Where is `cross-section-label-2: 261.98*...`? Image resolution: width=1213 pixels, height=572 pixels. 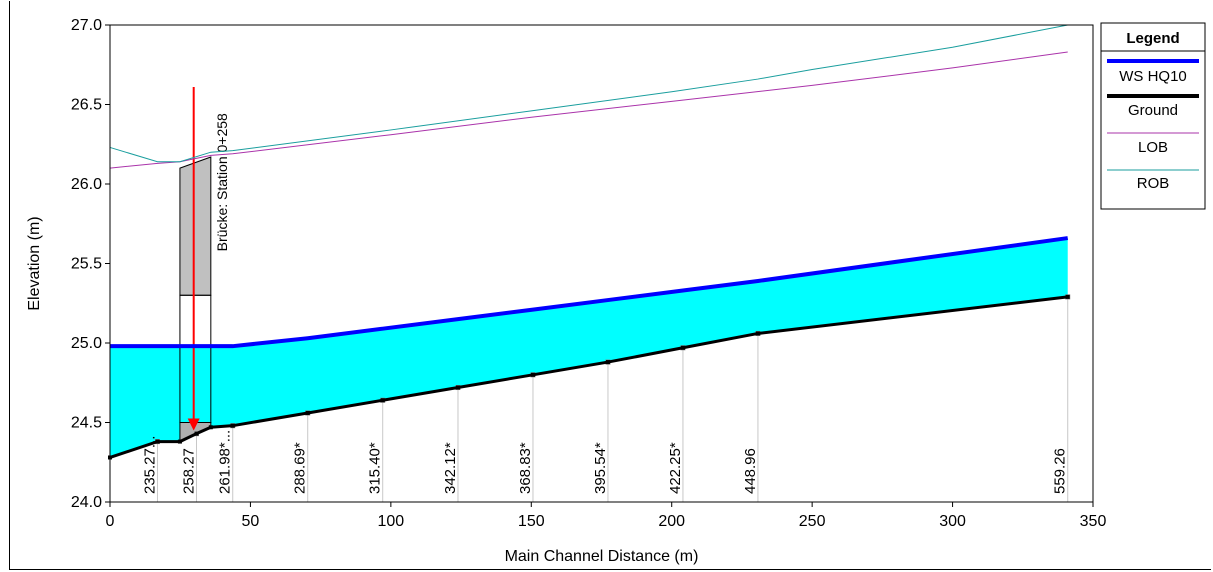
cross-section-label-2: 261.98*... is located at coordinates (225, 462).